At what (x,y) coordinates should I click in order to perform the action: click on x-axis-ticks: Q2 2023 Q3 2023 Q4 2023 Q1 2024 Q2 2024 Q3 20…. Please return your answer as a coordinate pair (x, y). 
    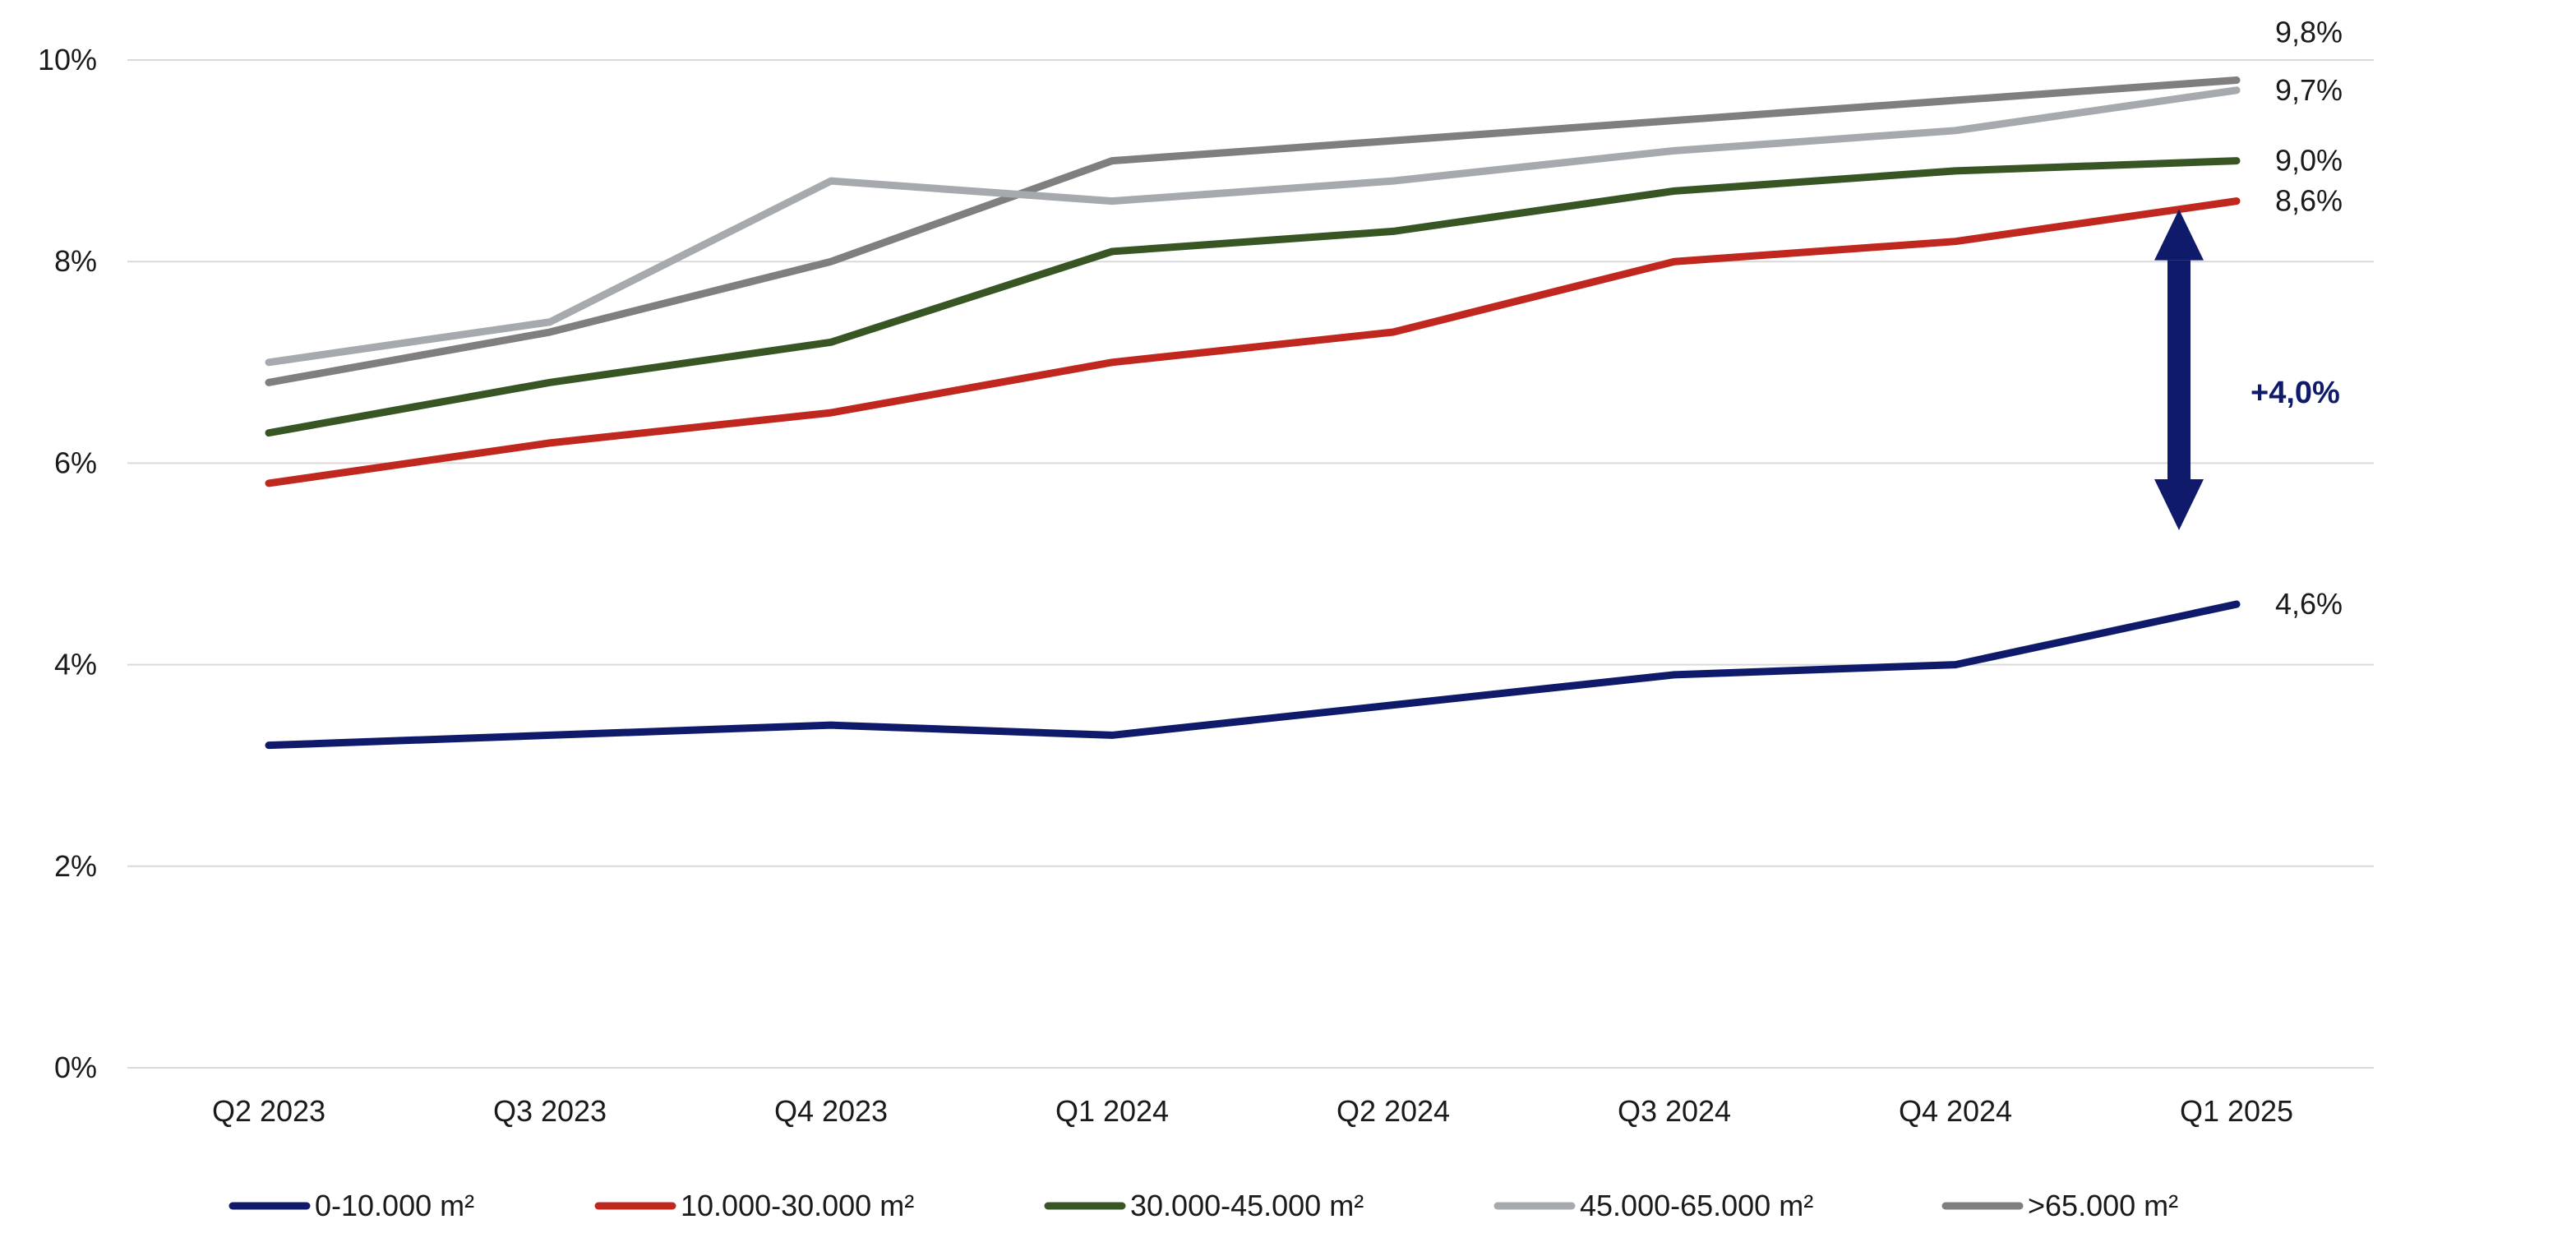
    Looking at the image, I should click on (1252, 1111).